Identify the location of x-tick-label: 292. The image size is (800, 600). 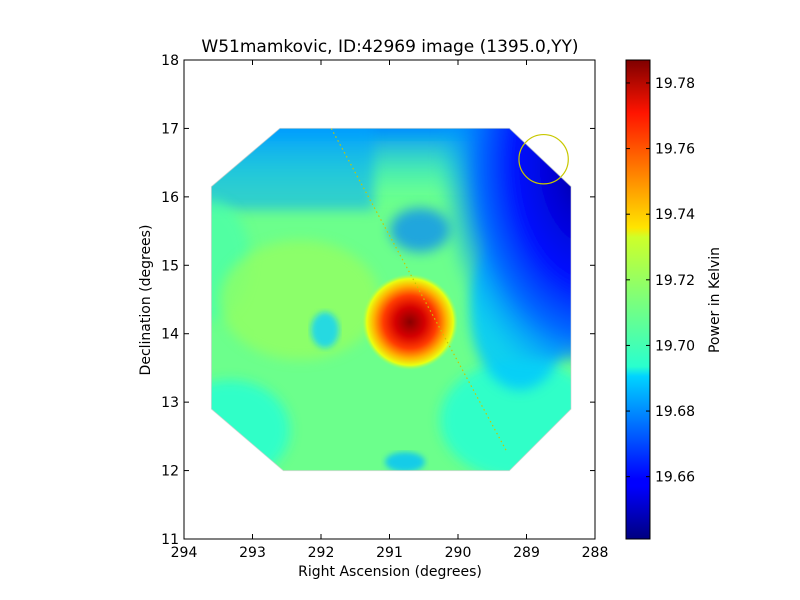
(321, 553).